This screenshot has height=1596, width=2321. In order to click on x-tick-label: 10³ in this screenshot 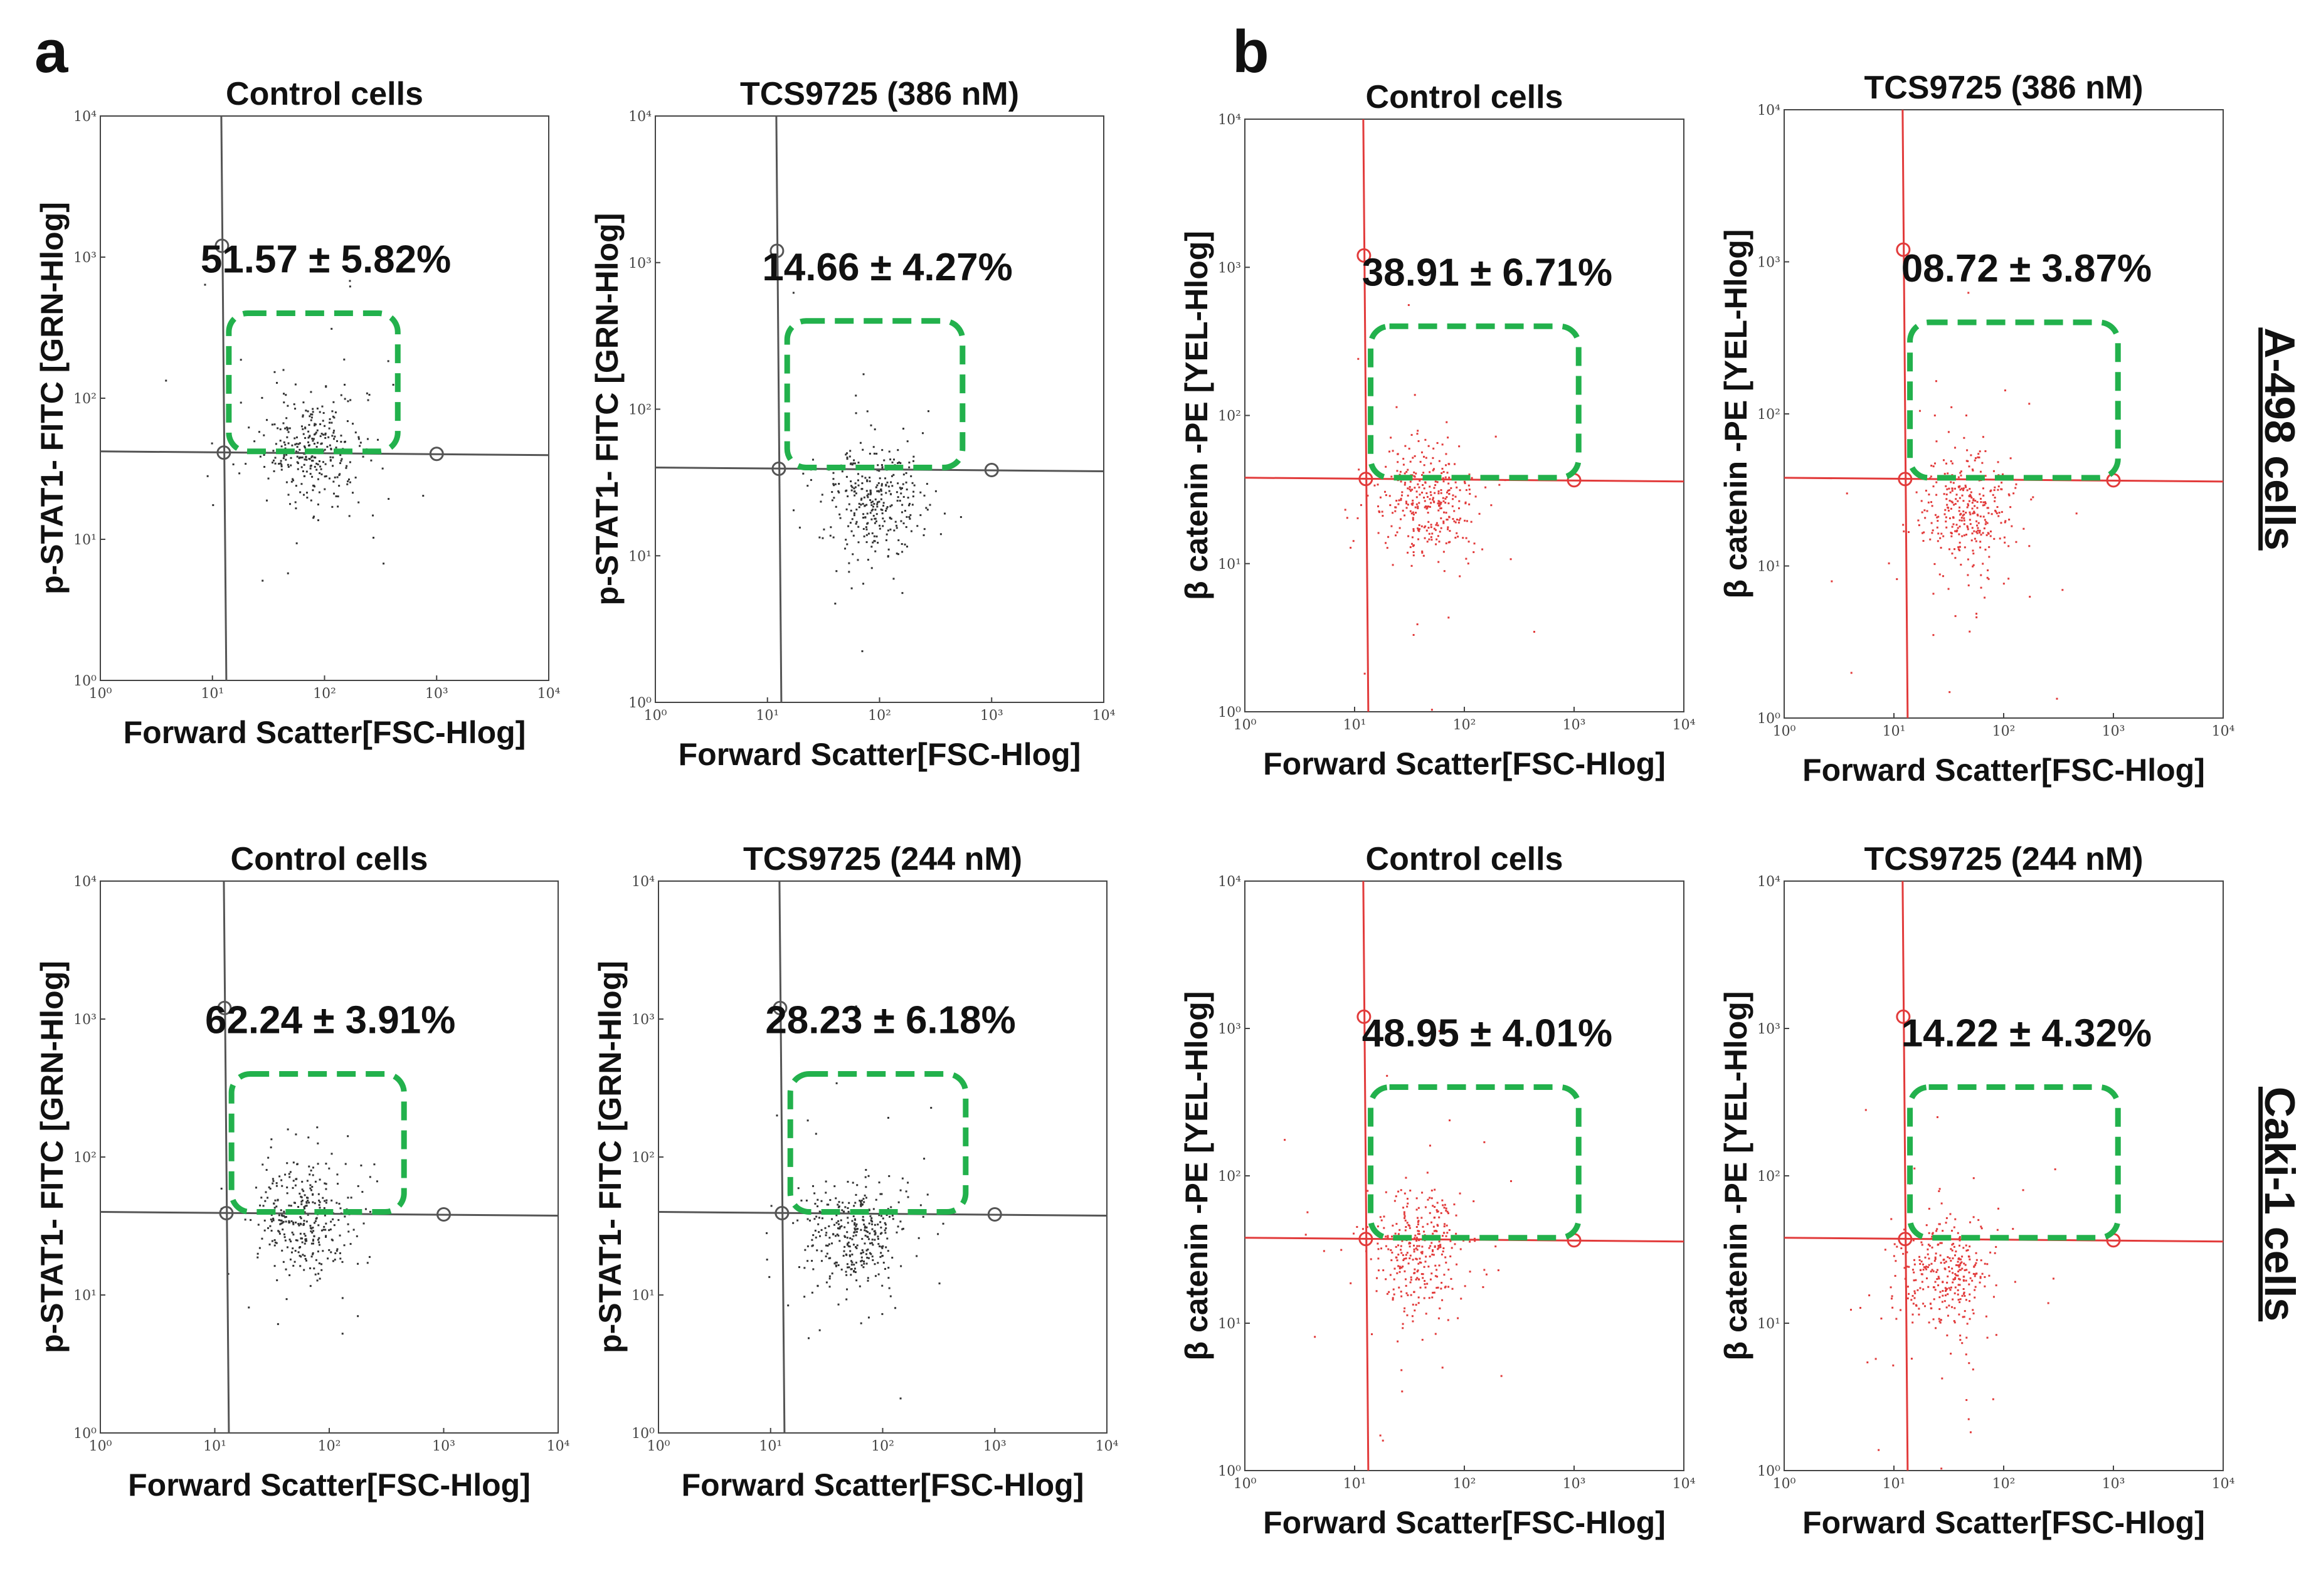, I will do `click(1574, 1484)`.